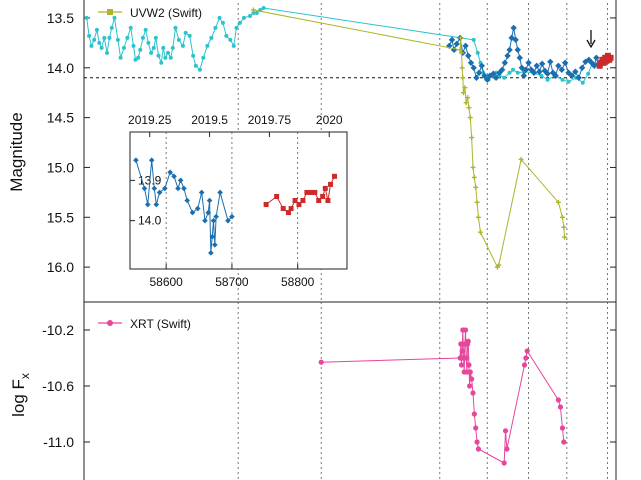  What do you see at coordinates (16, 151) in the screenshot?
I see `magnitude-axis-label: Magnitude` at bounding box center [16, 151].